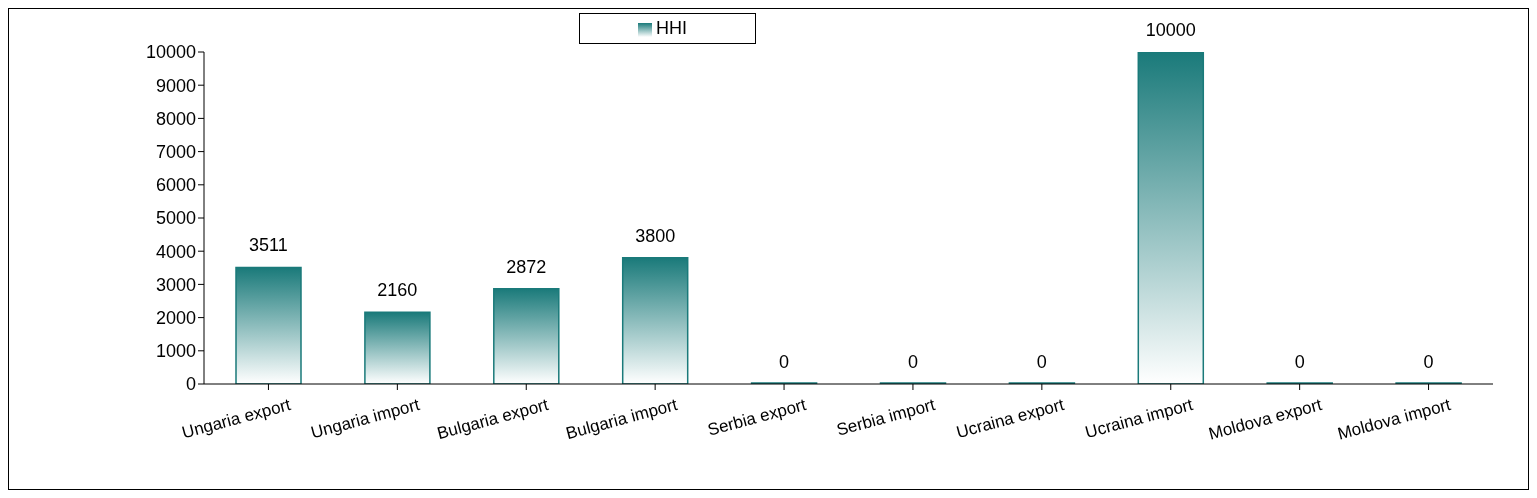  Describe the element at coordinates (175, 85) in the screenshot. I see `y-tick-label: 9000` at that location.